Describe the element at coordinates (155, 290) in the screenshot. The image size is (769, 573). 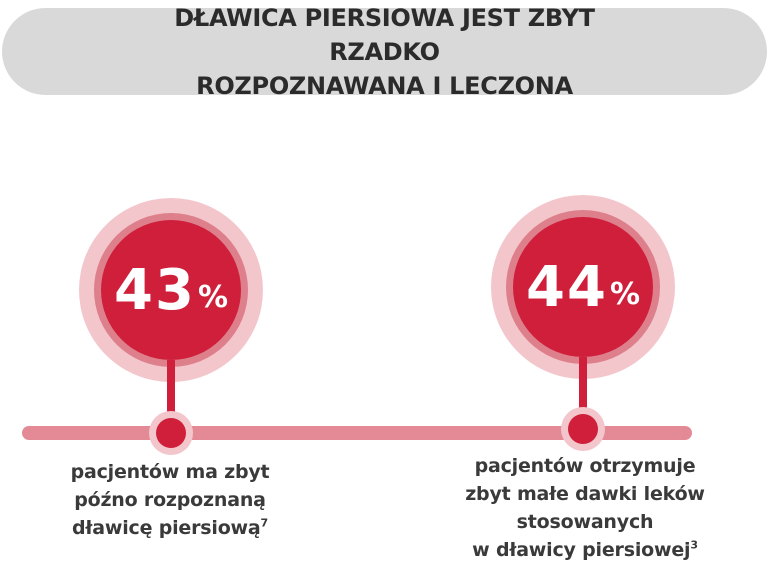
I see `stat-1-value: 43` at that location.